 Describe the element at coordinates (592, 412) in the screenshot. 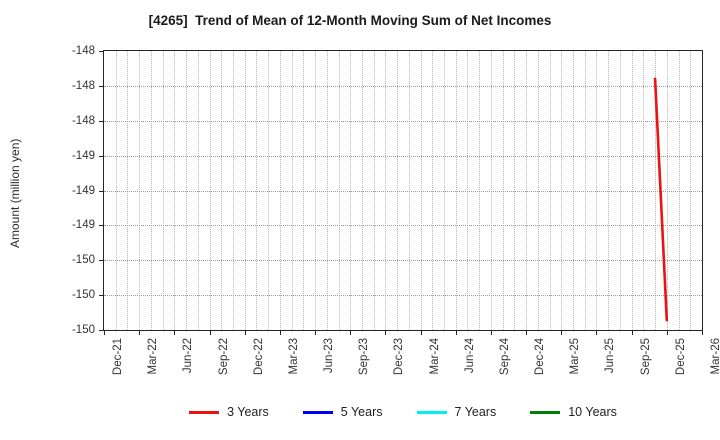

I see `legend-label: 10 Years` at that location.